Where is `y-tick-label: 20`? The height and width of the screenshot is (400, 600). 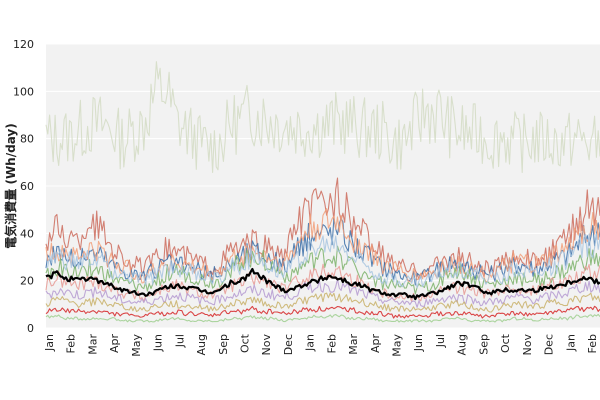
y-tick-label: 20 is located at coordinates (27, 281).